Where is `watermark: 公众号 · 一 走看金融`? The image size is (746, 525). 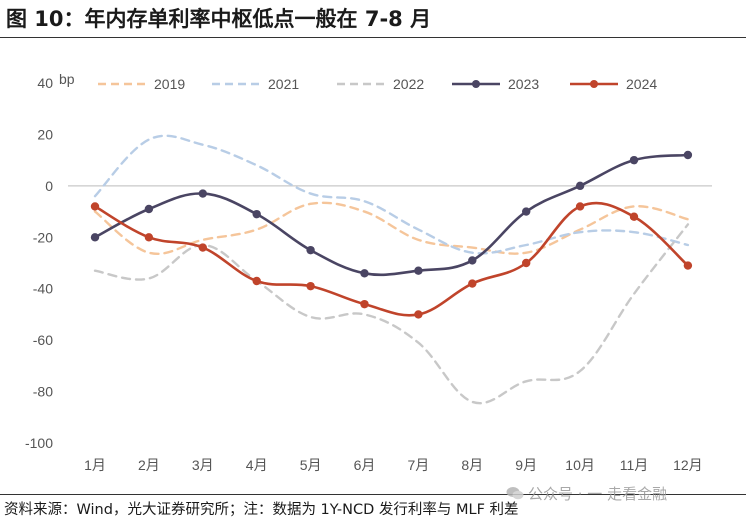 watermark: 公众号 · 一 走看金融 is located at coordinates (586, 493).